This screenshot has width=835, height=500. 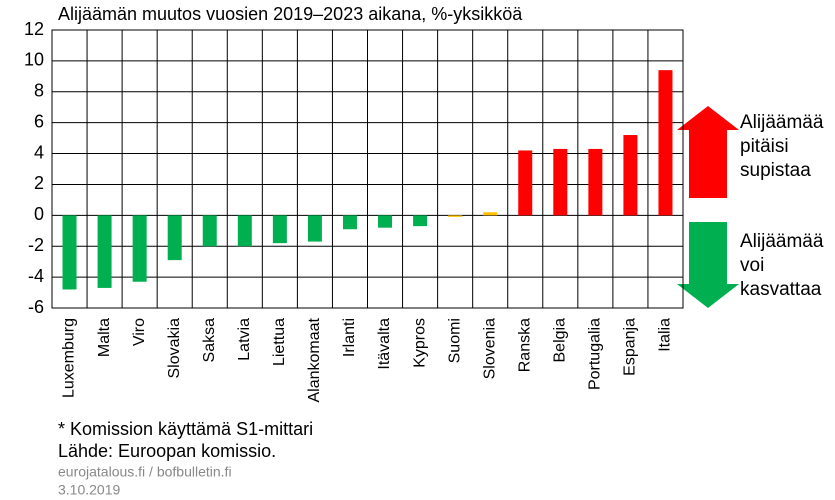 I want to click on y-tick-label: -6, so click(x=36, y=307).